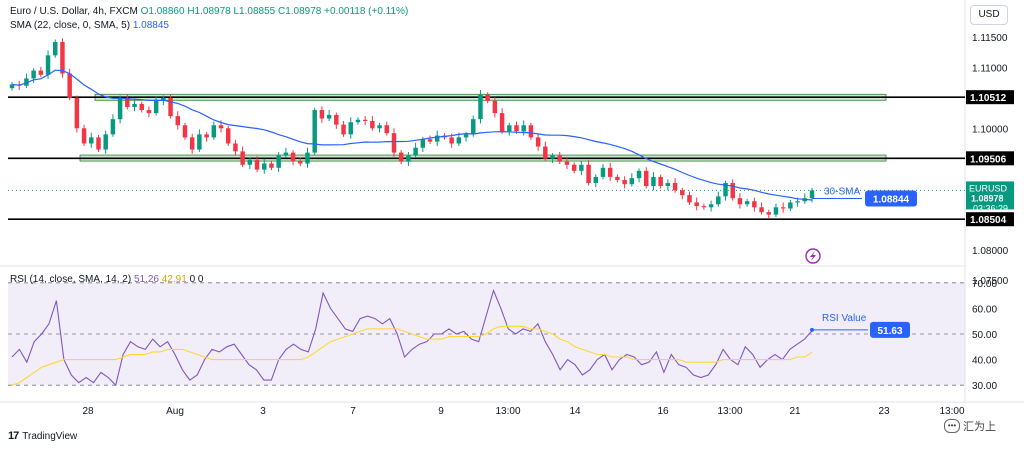  What do you see at coordinates (813, 256) in the screenshot?
I see `event-lightning-icon` at bounding box center [813, 256].